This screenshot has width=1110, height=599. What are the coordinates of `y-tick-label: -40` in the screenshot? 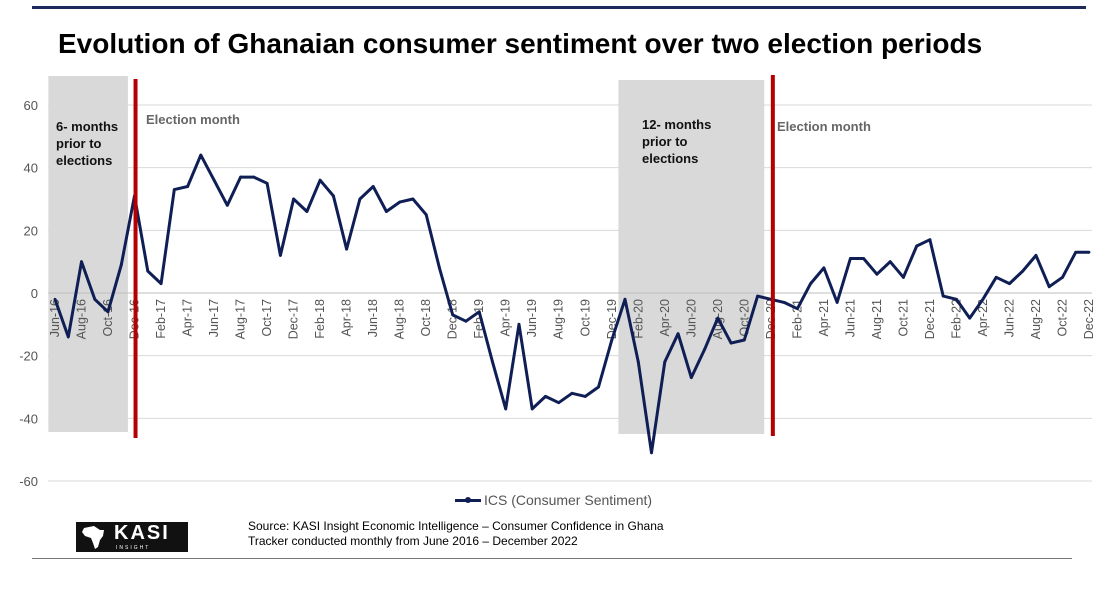 It's located at (28, 418).